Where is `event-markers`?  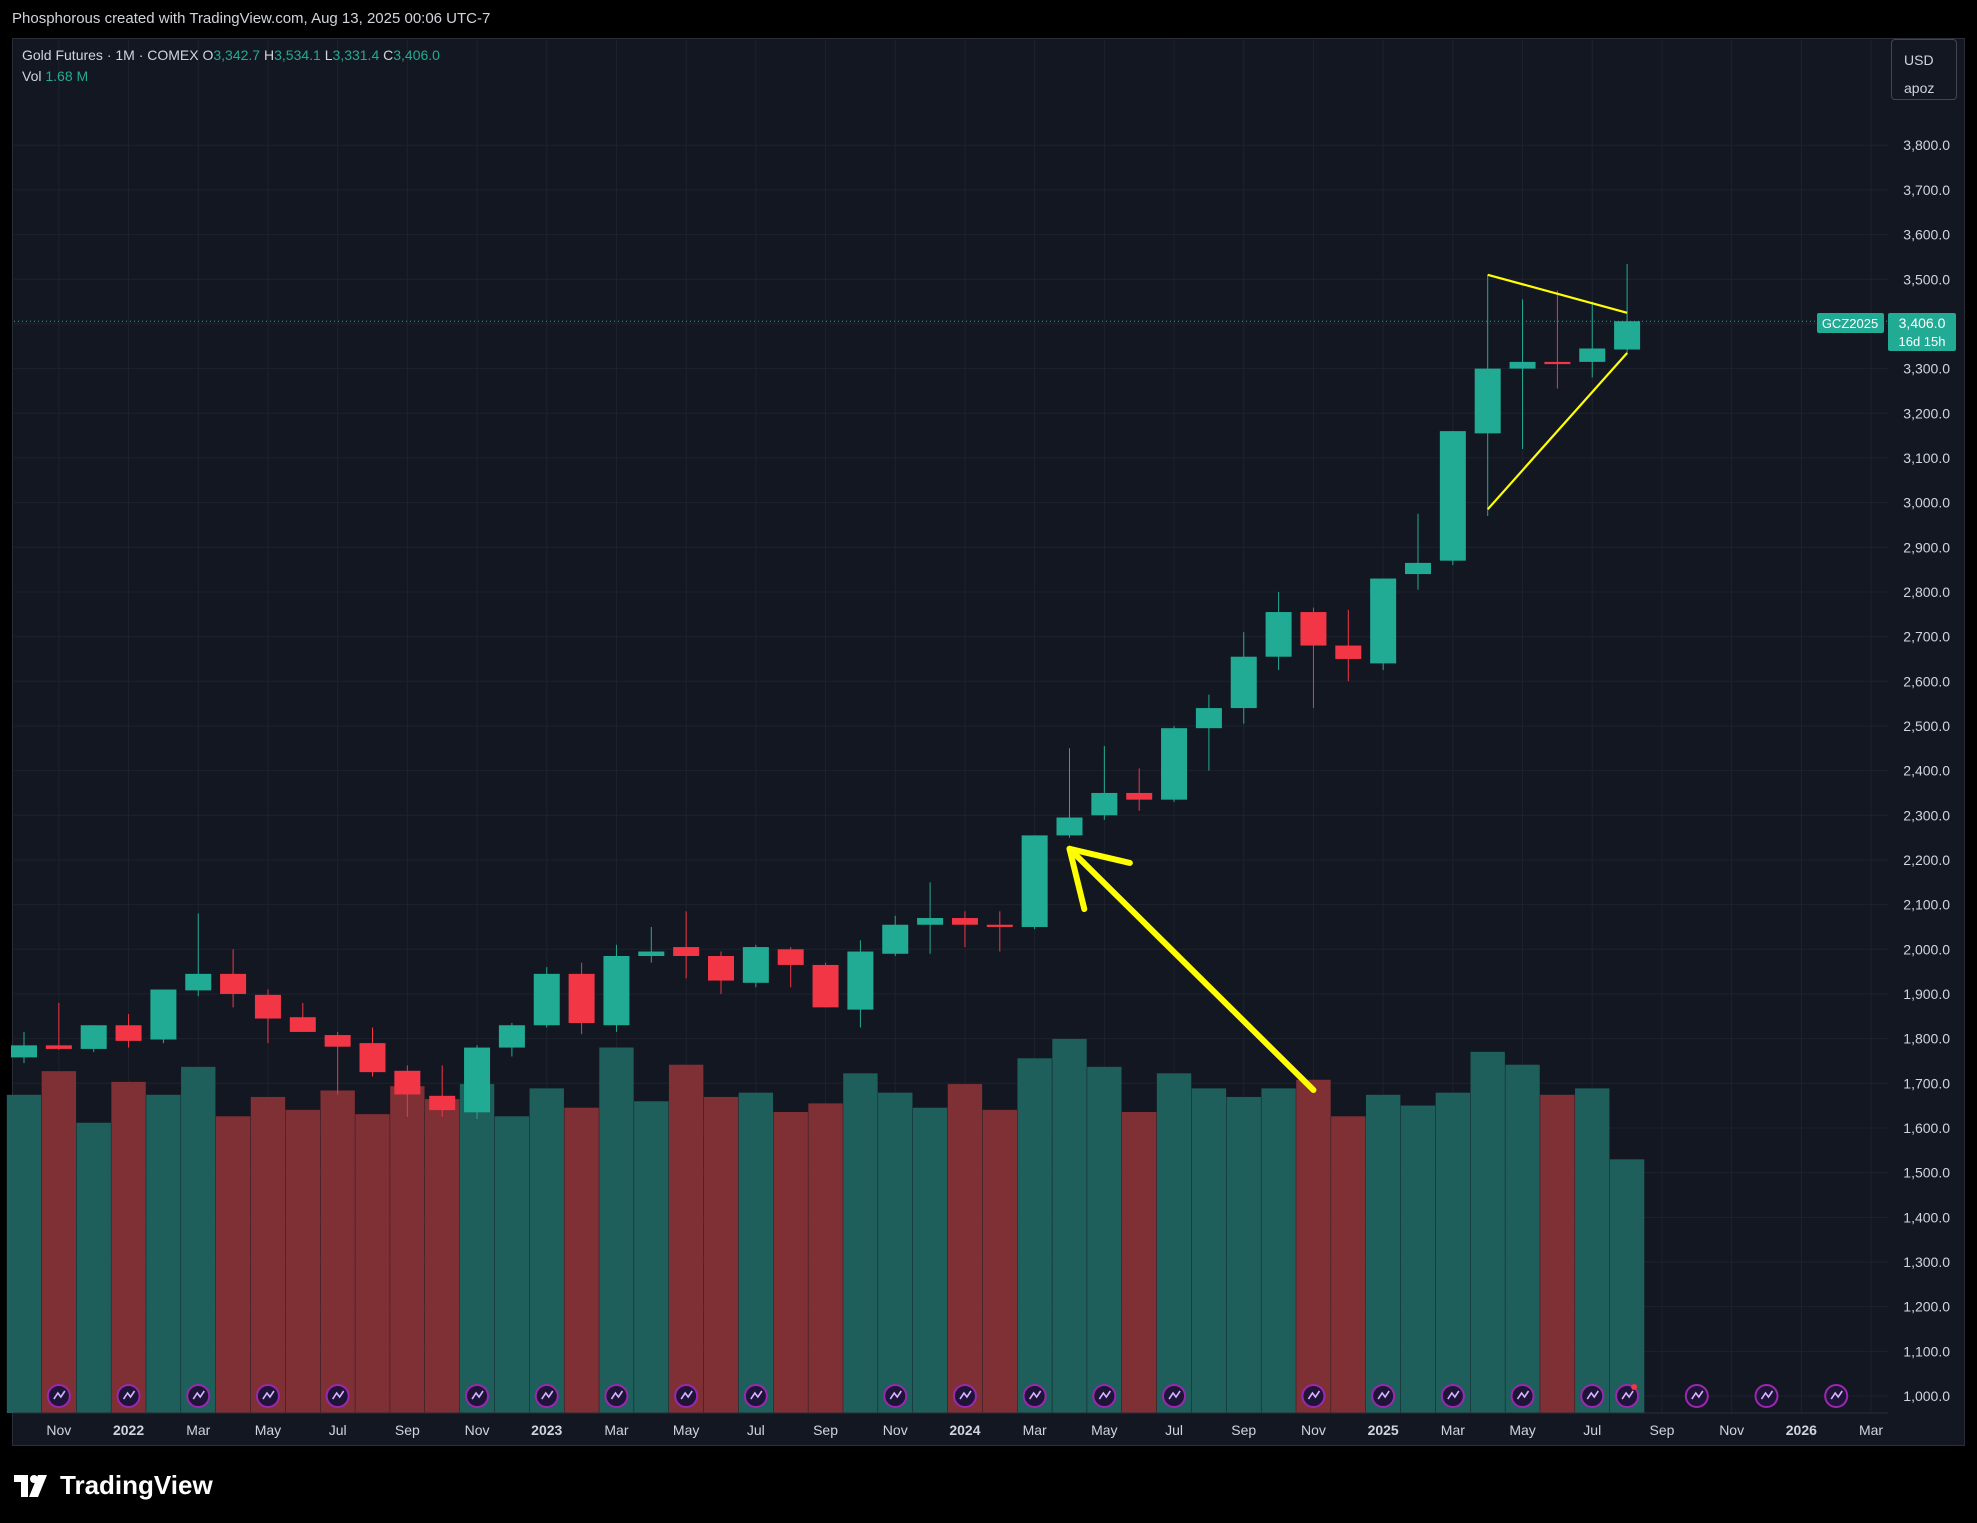
event-markers is located at coordinates (947, 1396).